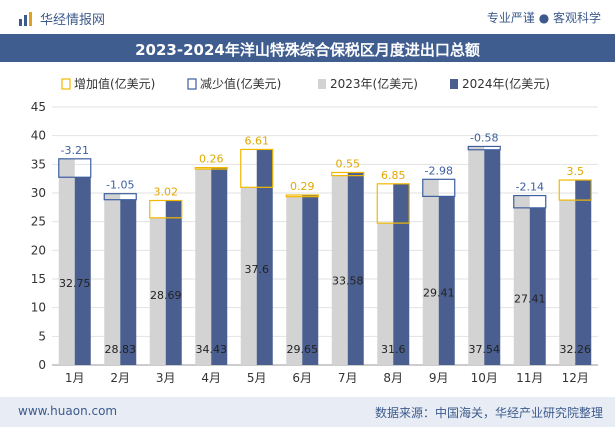 Image resolution: width=615 pixels, height=427 pixels. Describe the element at coordinates (307, 412) in the screenshot. I see `footer-bar` at that location.